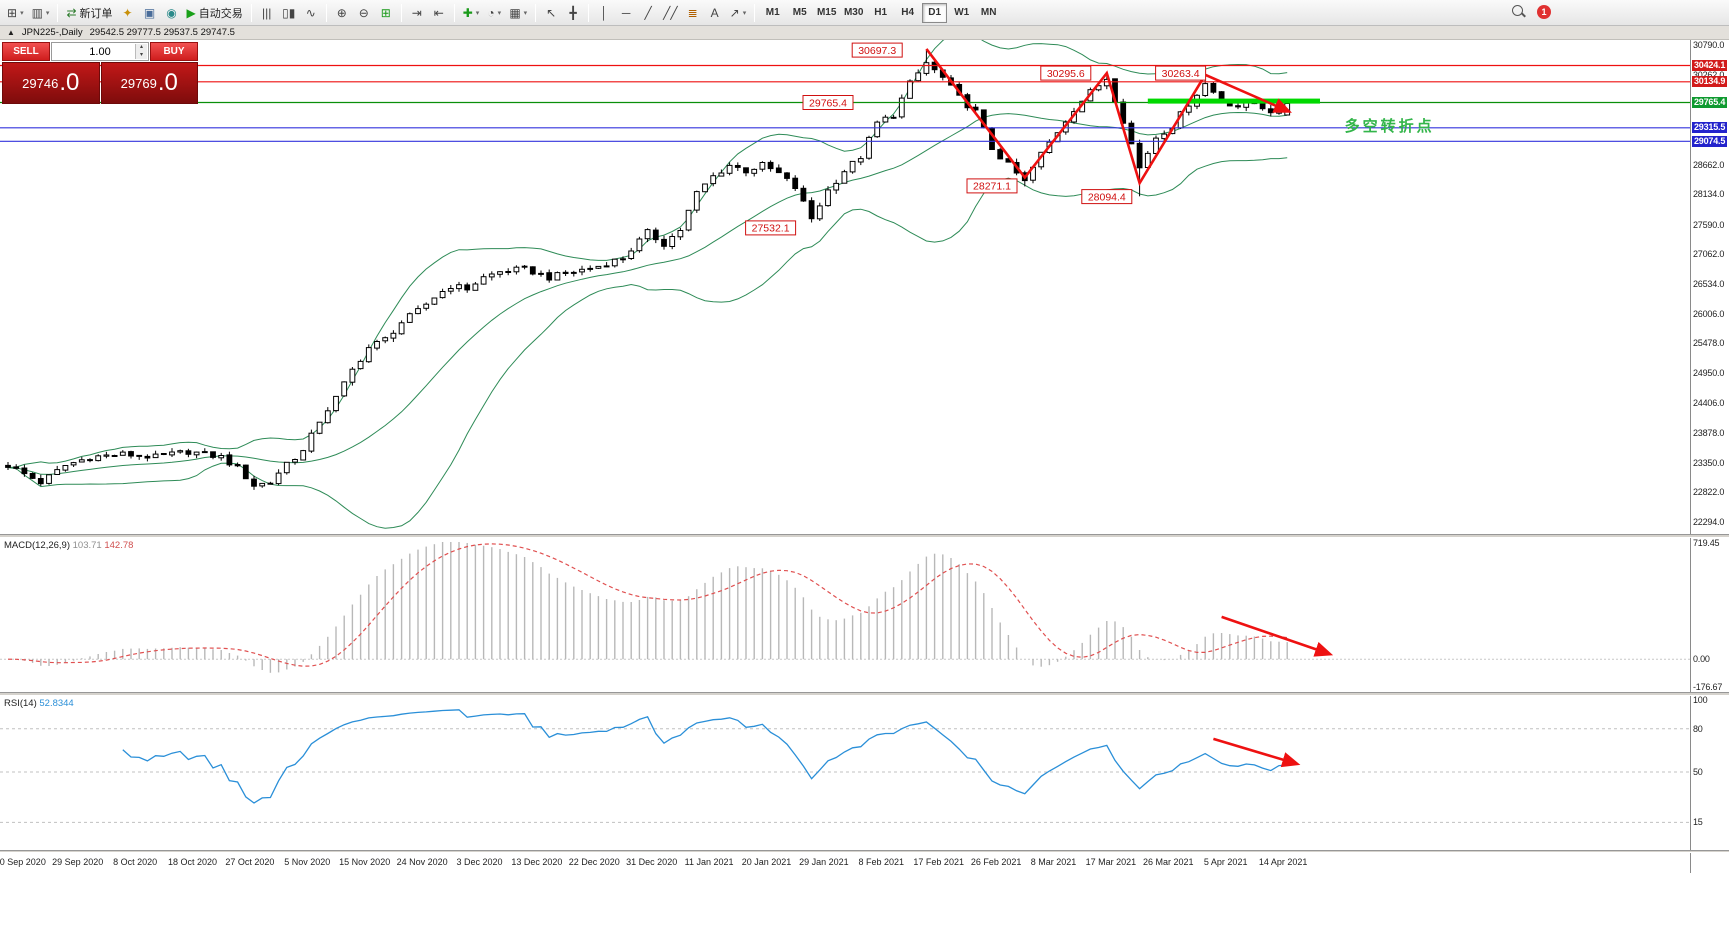 The width and height of the screenshot is (1729, 940). Describe the element at coordinates (1708, 687) in the screenshot. I see `price-tick-label: -176.67` at that location.